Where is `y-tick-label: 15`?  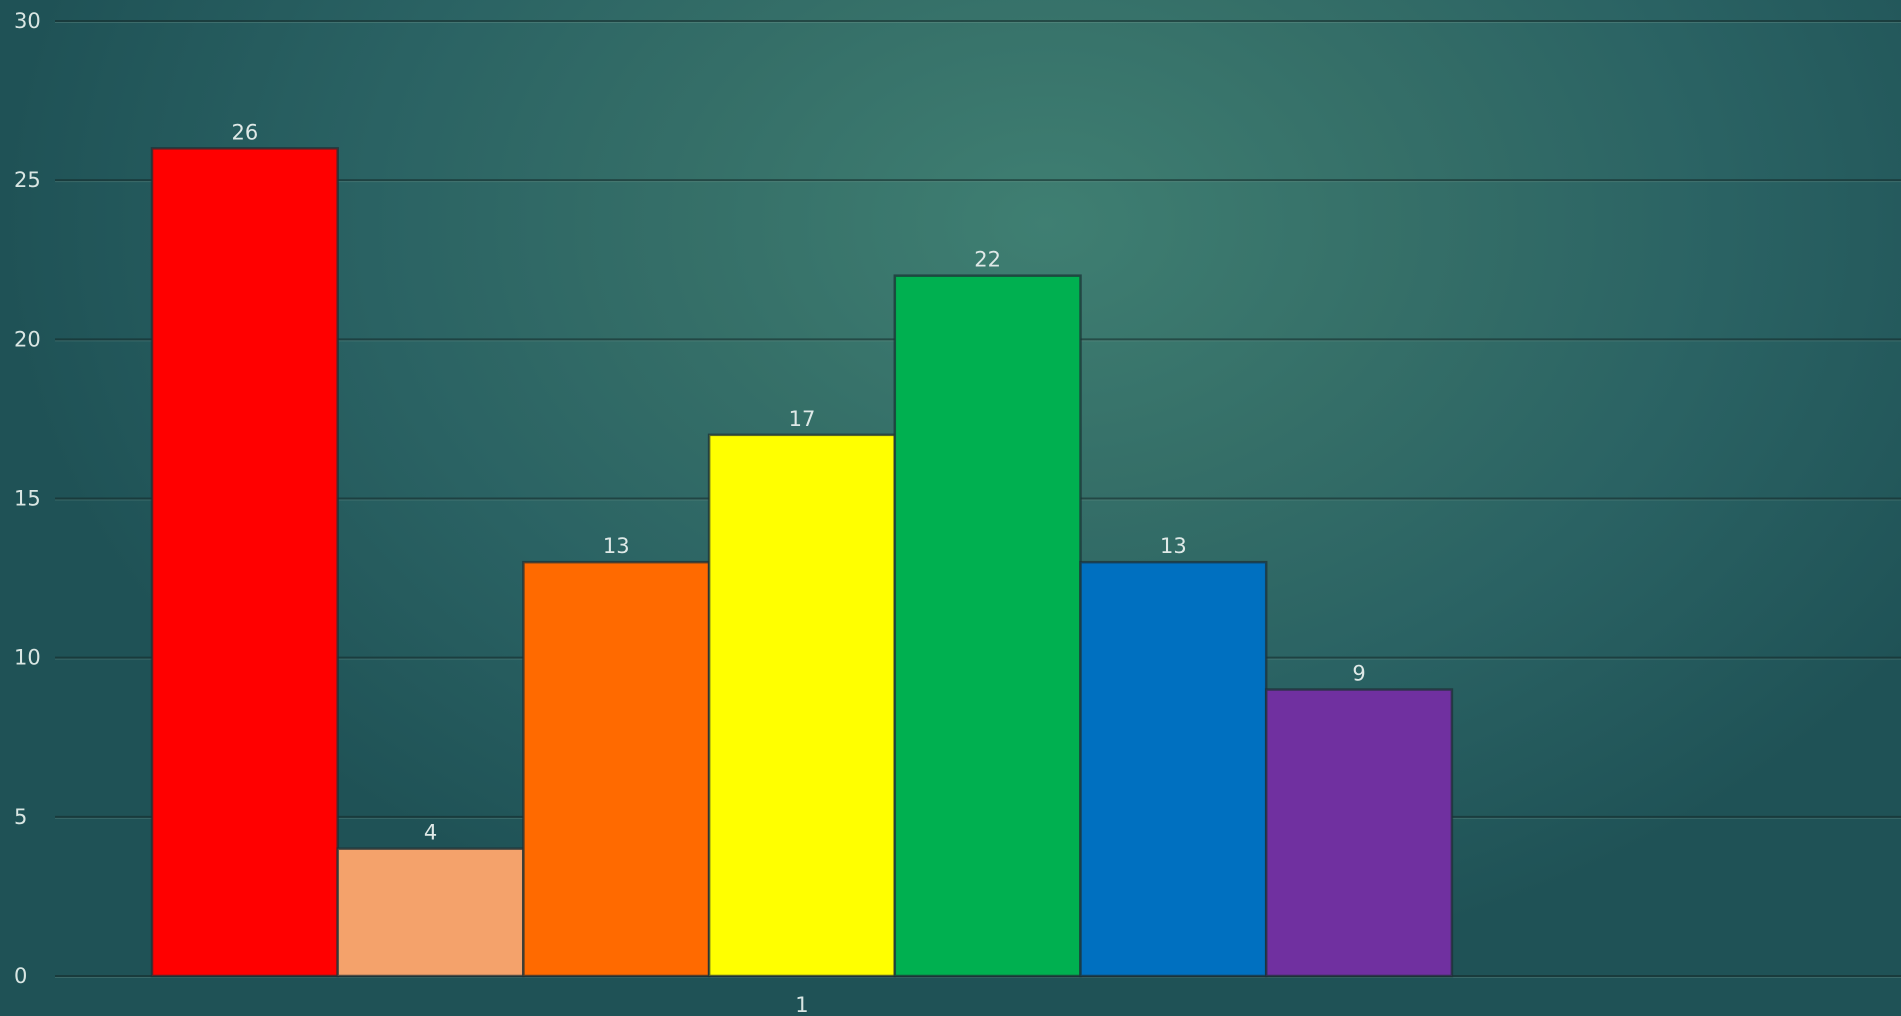 y-tick-label: 15 is located at coordinates (27, 499).